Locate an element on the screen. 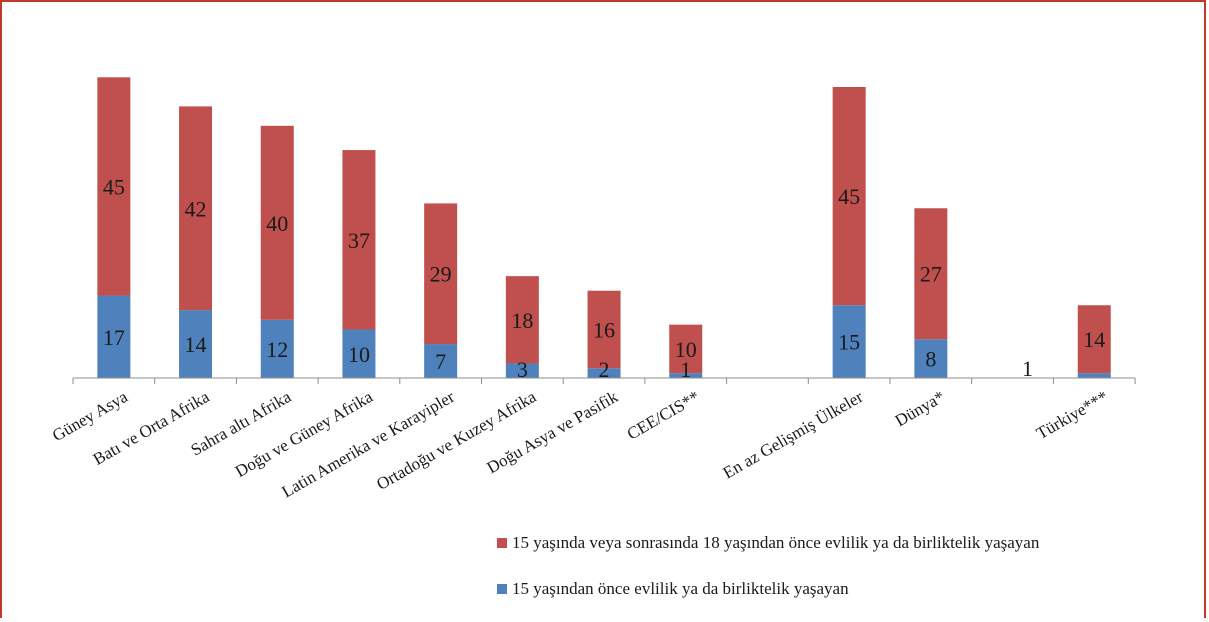 Image resolution: width=1209 pixels, height=622 pixels. value-label-under-15: 7 is located at coordinates (440, 361).